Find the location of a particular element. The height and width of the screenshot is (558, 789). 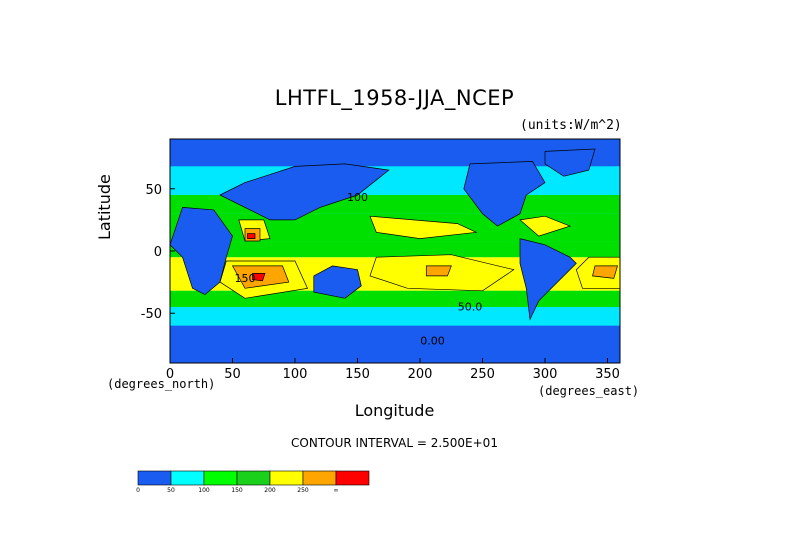

arabian-peak is located at coordinates (251, 236).